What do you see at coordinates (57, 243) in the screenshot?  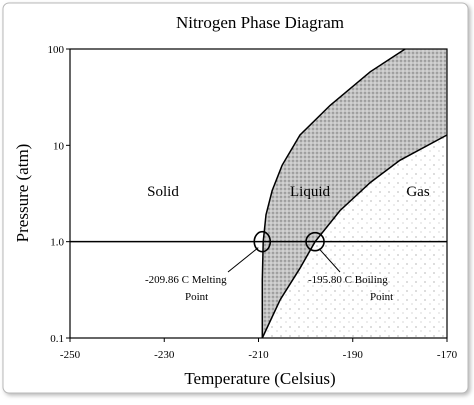 I see `y-tick-label: 1.0` at bounding box center [57, 243].